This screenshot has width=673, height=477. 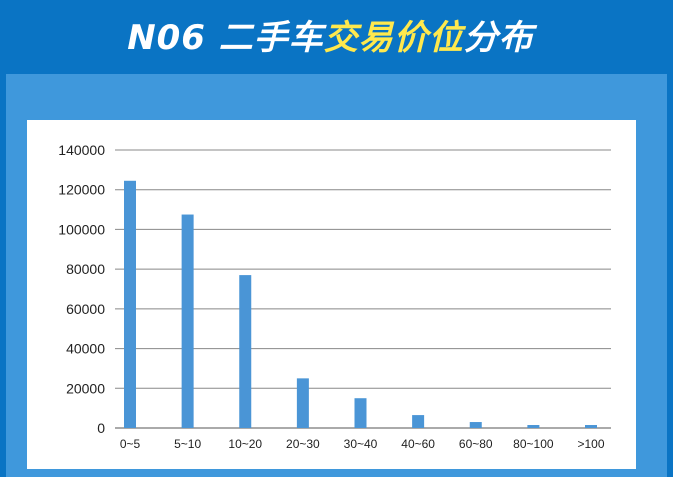 What do you see at coordinates (81, 229) in the screenshot?
I see `y-tick-label: 100000` at bounding box center [81, 229].